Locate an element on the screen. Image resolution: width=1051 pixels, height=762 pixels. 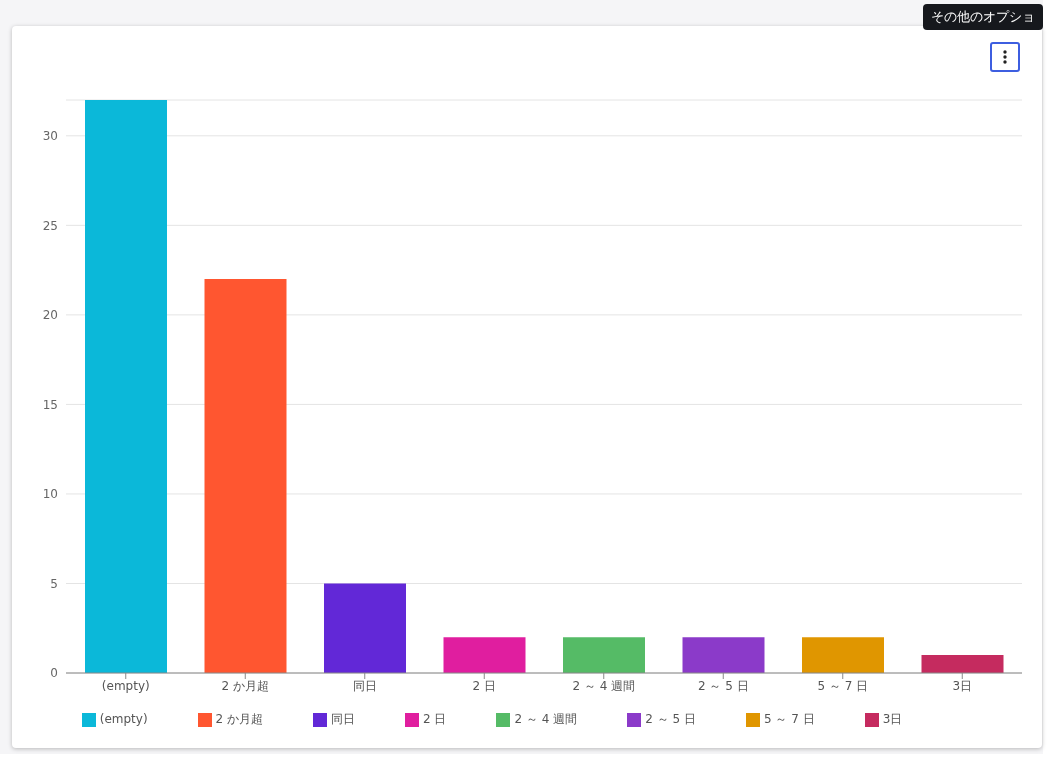
y-tick-label: 20 is located at coordinates (50, 315).